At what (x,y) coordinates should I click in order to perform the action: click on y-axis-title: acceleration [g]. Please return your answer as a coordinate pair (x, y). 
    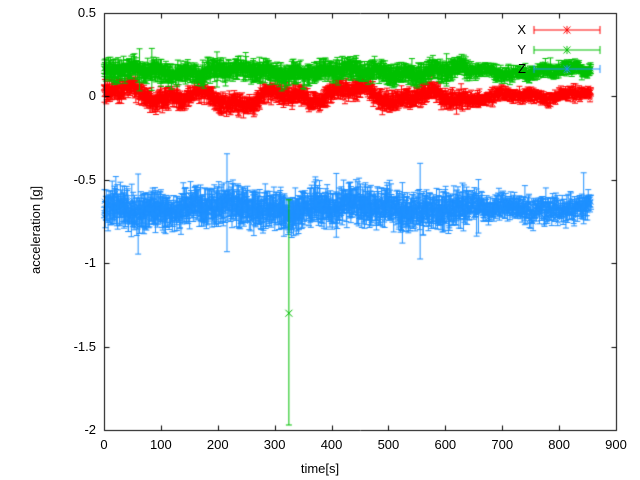
    Looking at the image, I should click on (35, 229).